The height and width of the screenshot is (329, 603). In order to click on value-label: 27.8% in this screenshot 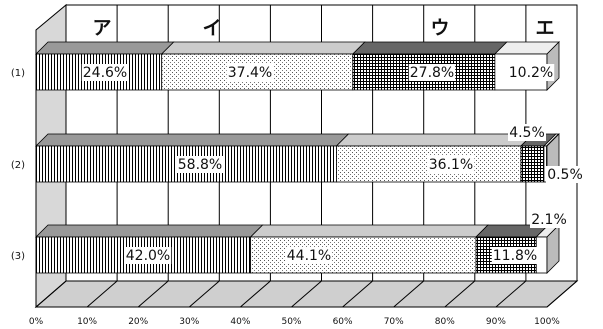, I will do `click(432, 73)`.